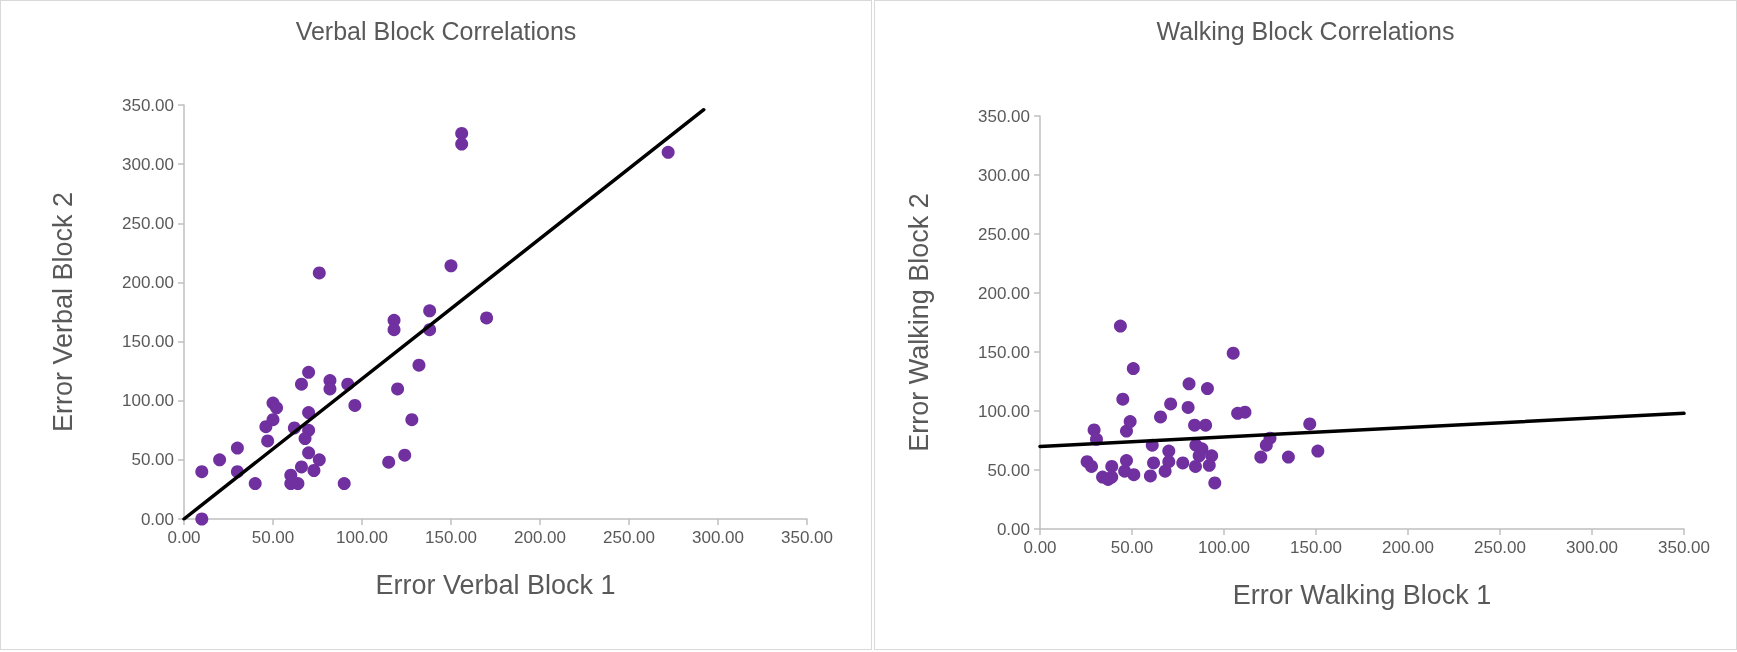 The height and width of the screenshot is (652, 1737). I want to click on x-axis-title: Error Verbal Block 1, so click(495, 584).